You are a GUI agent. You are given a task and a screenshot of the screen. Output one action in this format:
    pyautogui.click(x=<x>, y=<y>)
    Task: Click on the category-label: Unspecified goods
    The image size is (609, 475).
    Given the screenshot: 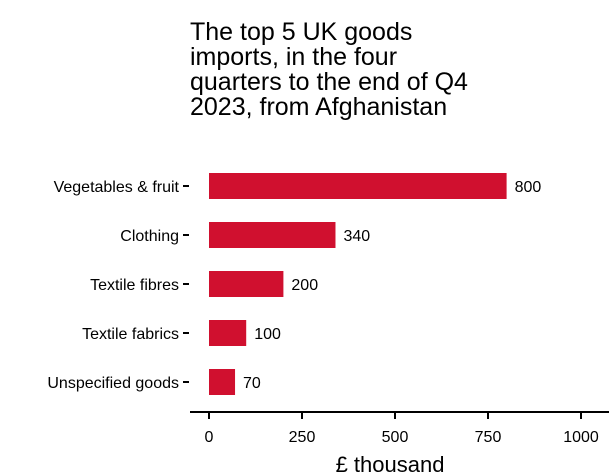 What is the action you would take?
    pyautogui.click(x=113, y=383)
    